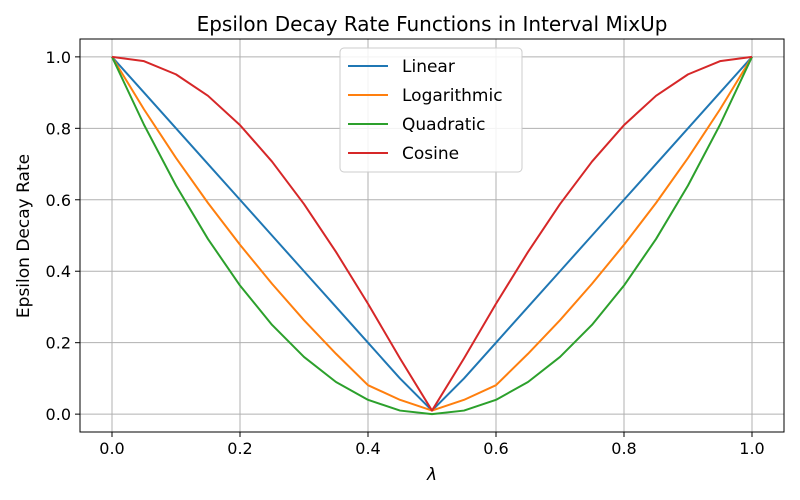 This screenshot has width=800, height=500. Describe the element at coordinates (751, 448) in the screenshot. I see `x-tick-label: 1.0` at that location.